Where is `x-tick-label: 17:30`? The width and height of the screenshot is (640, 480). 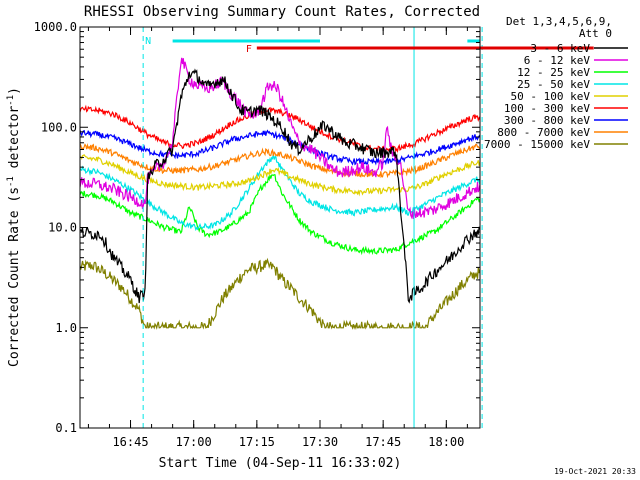 x-tick-label: 17:30 is located at coordinates (320, 442).